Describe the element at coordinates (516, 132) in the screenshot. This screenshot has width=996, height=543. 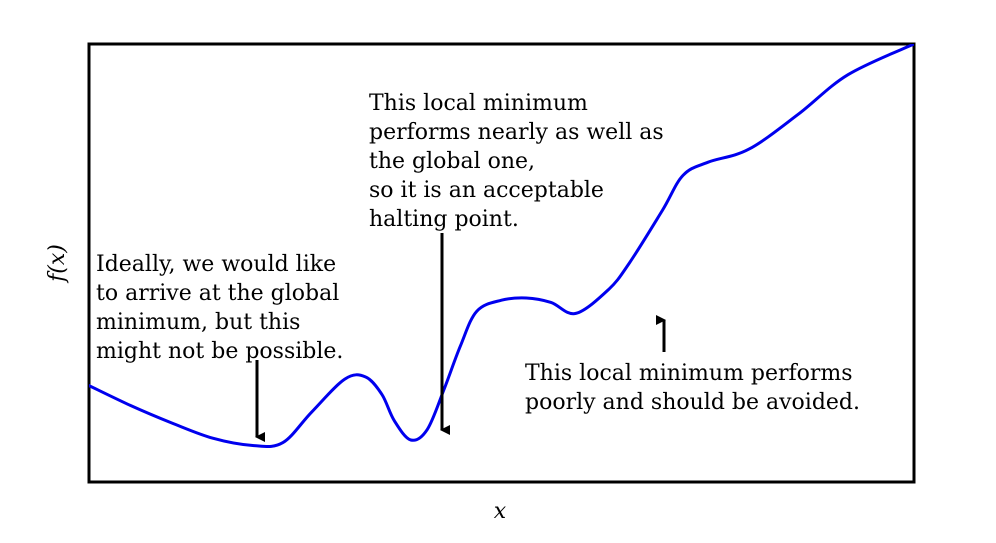
I see `annotation-line: performs nearly as well as` at that location.